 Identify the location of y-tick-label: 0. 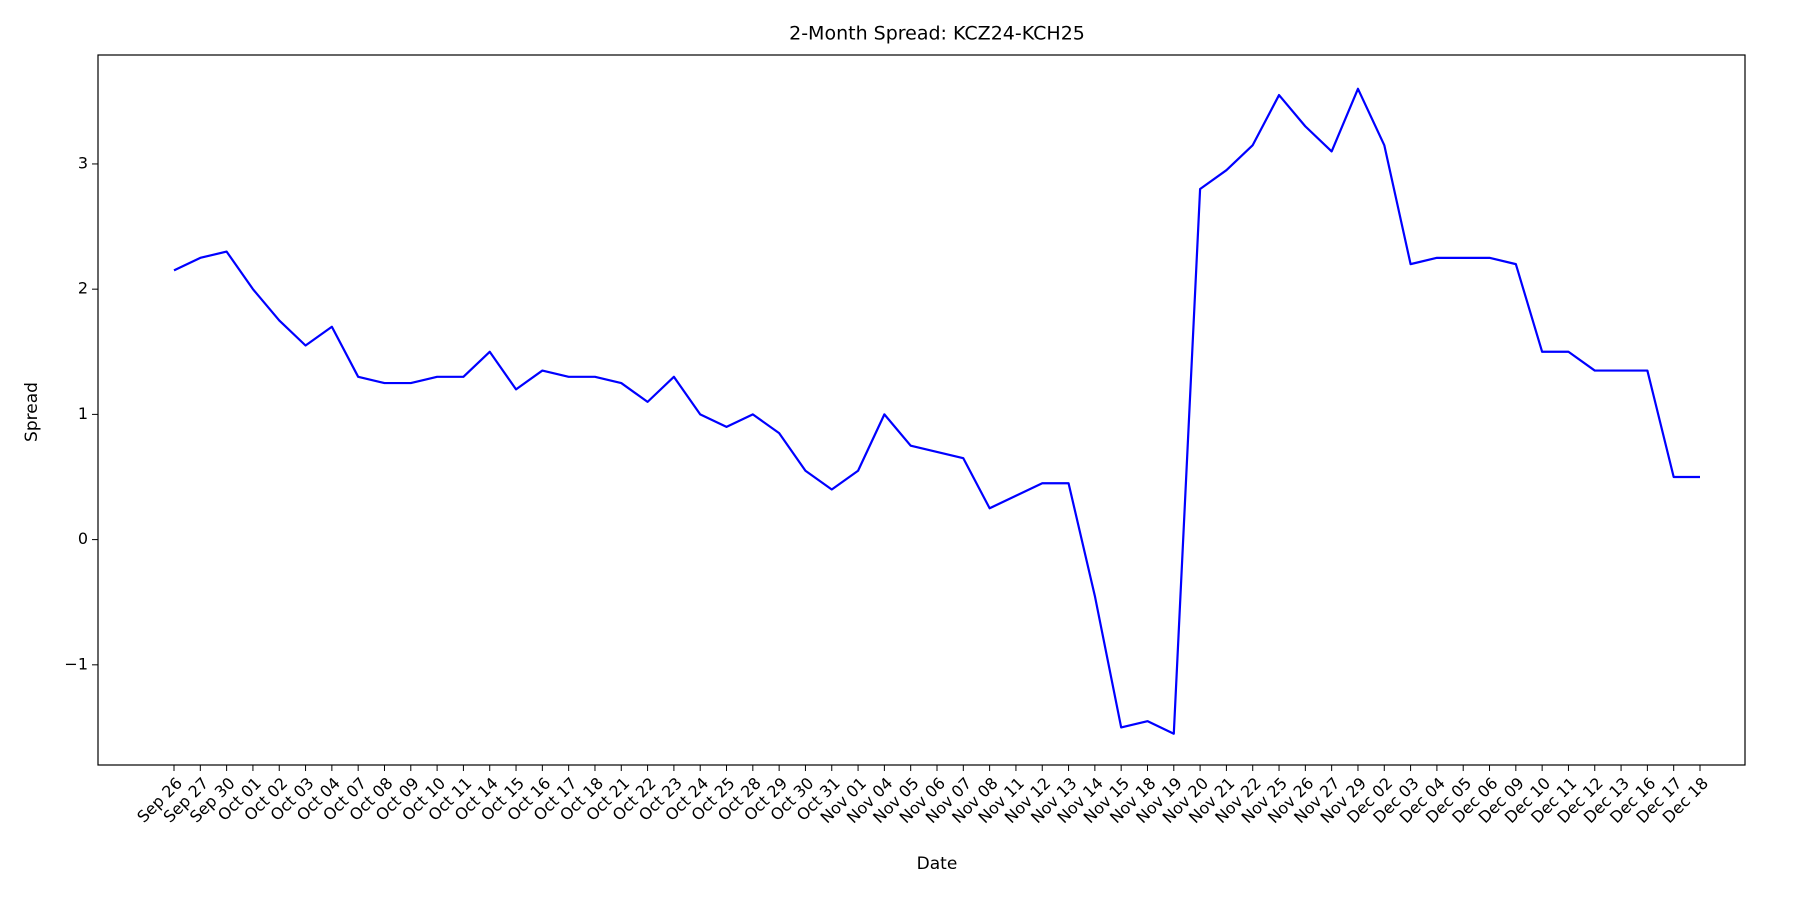
(83, 538).